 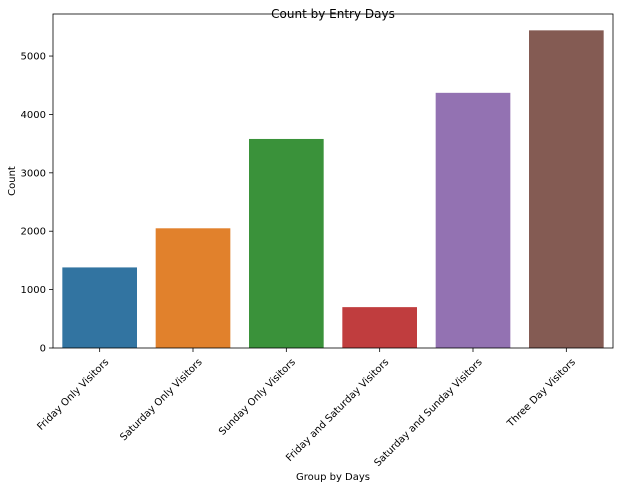 What do you see at coordinates (43, 349) in the screenshot?
I see `y-tick-label-1: 0` at bounding box center [43, 349].